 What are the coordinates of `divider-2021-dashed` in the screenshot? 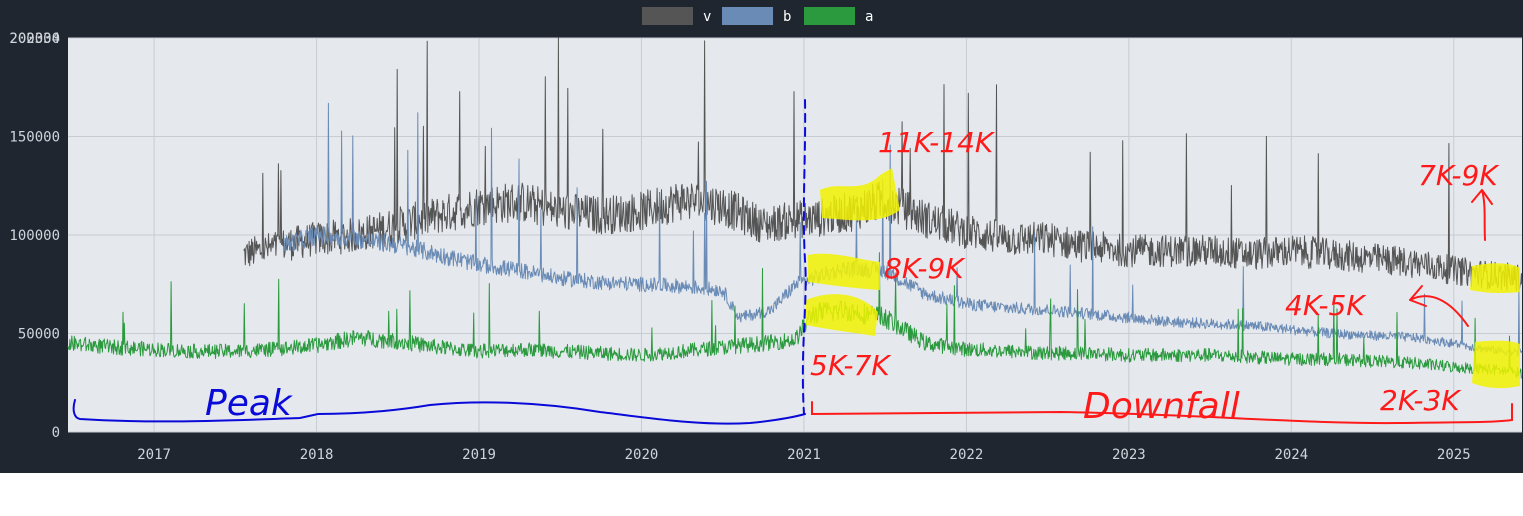 It's located at (804, 257).